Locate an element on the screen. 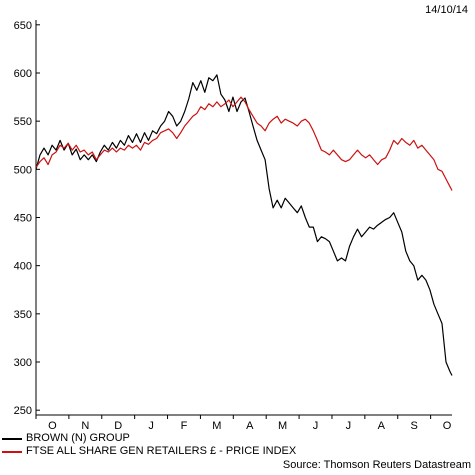 The width and height of the screenshot is (475, 475). y-tick-label-500: 500 is located at coordinates (23, 170).